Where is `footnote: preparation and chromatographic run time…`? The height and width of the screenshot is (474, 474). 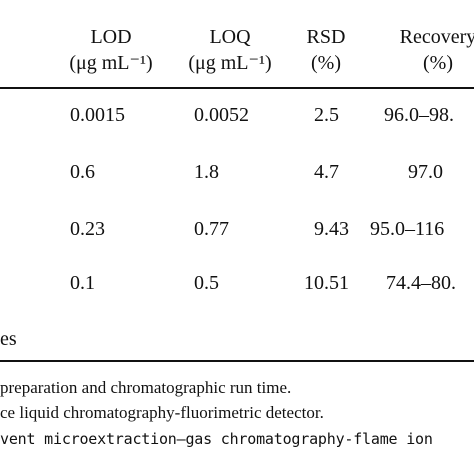 footnote: preparation and chromatographic run time… is located at coordinates (146, 387).